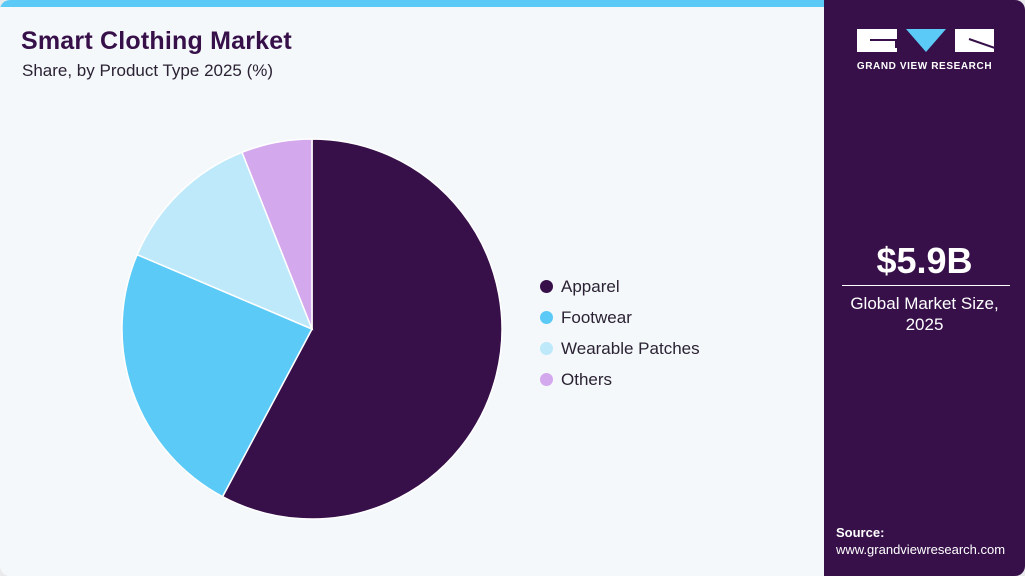 The image size is (1025, 576). I want to click on legend-item-wearable-patches: Wearable Patches, so click(620, 348).